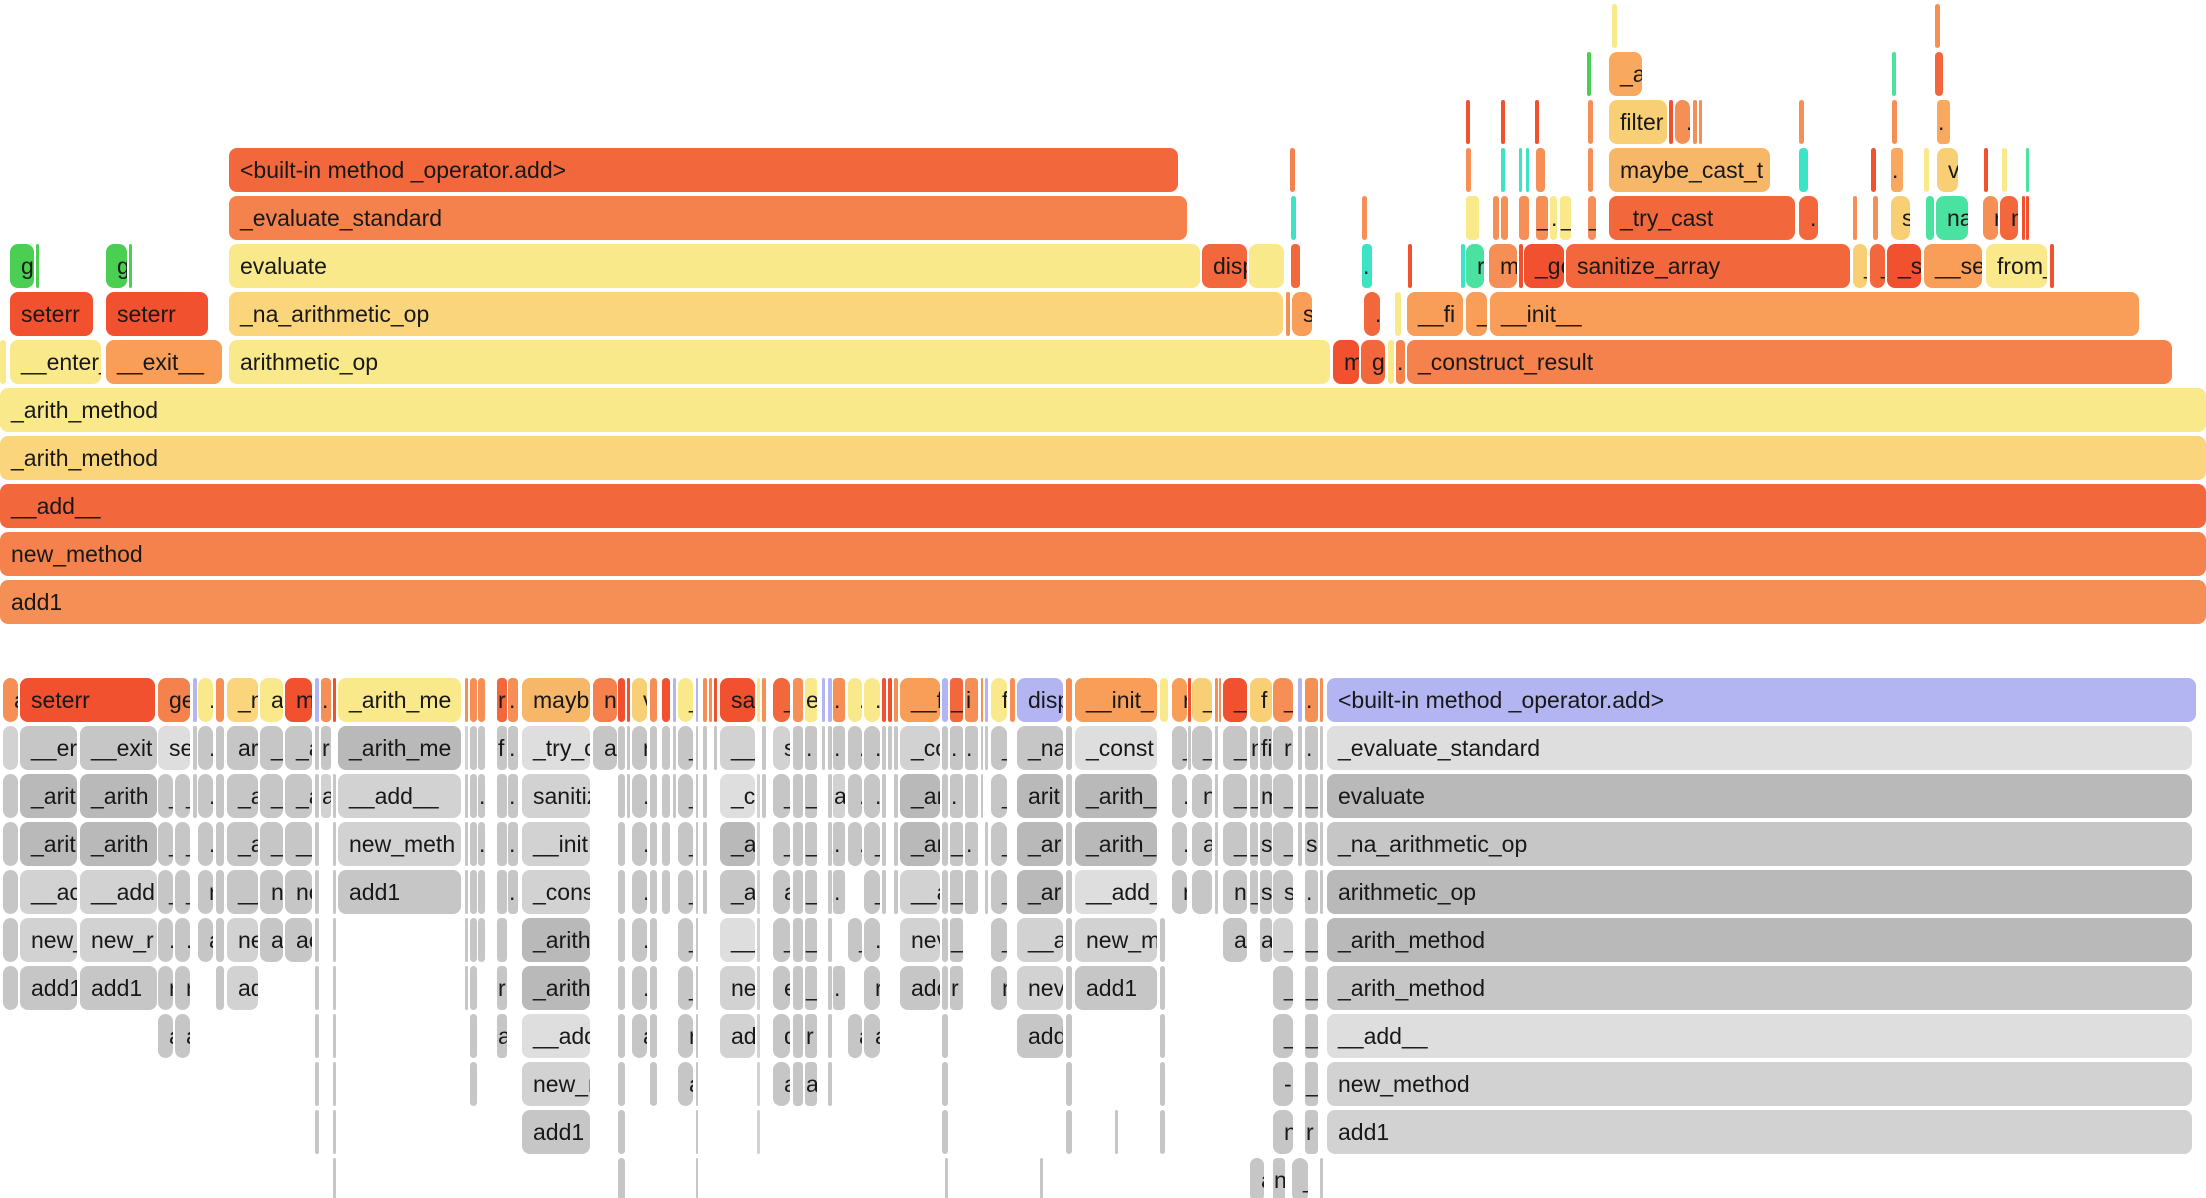 The image size is (2206, 1198). What do you see at coordinates (1708, 266) in the screenshot?
I see `frame-sanitize-array: sanitize_array` at bounding box center [1708, 266].